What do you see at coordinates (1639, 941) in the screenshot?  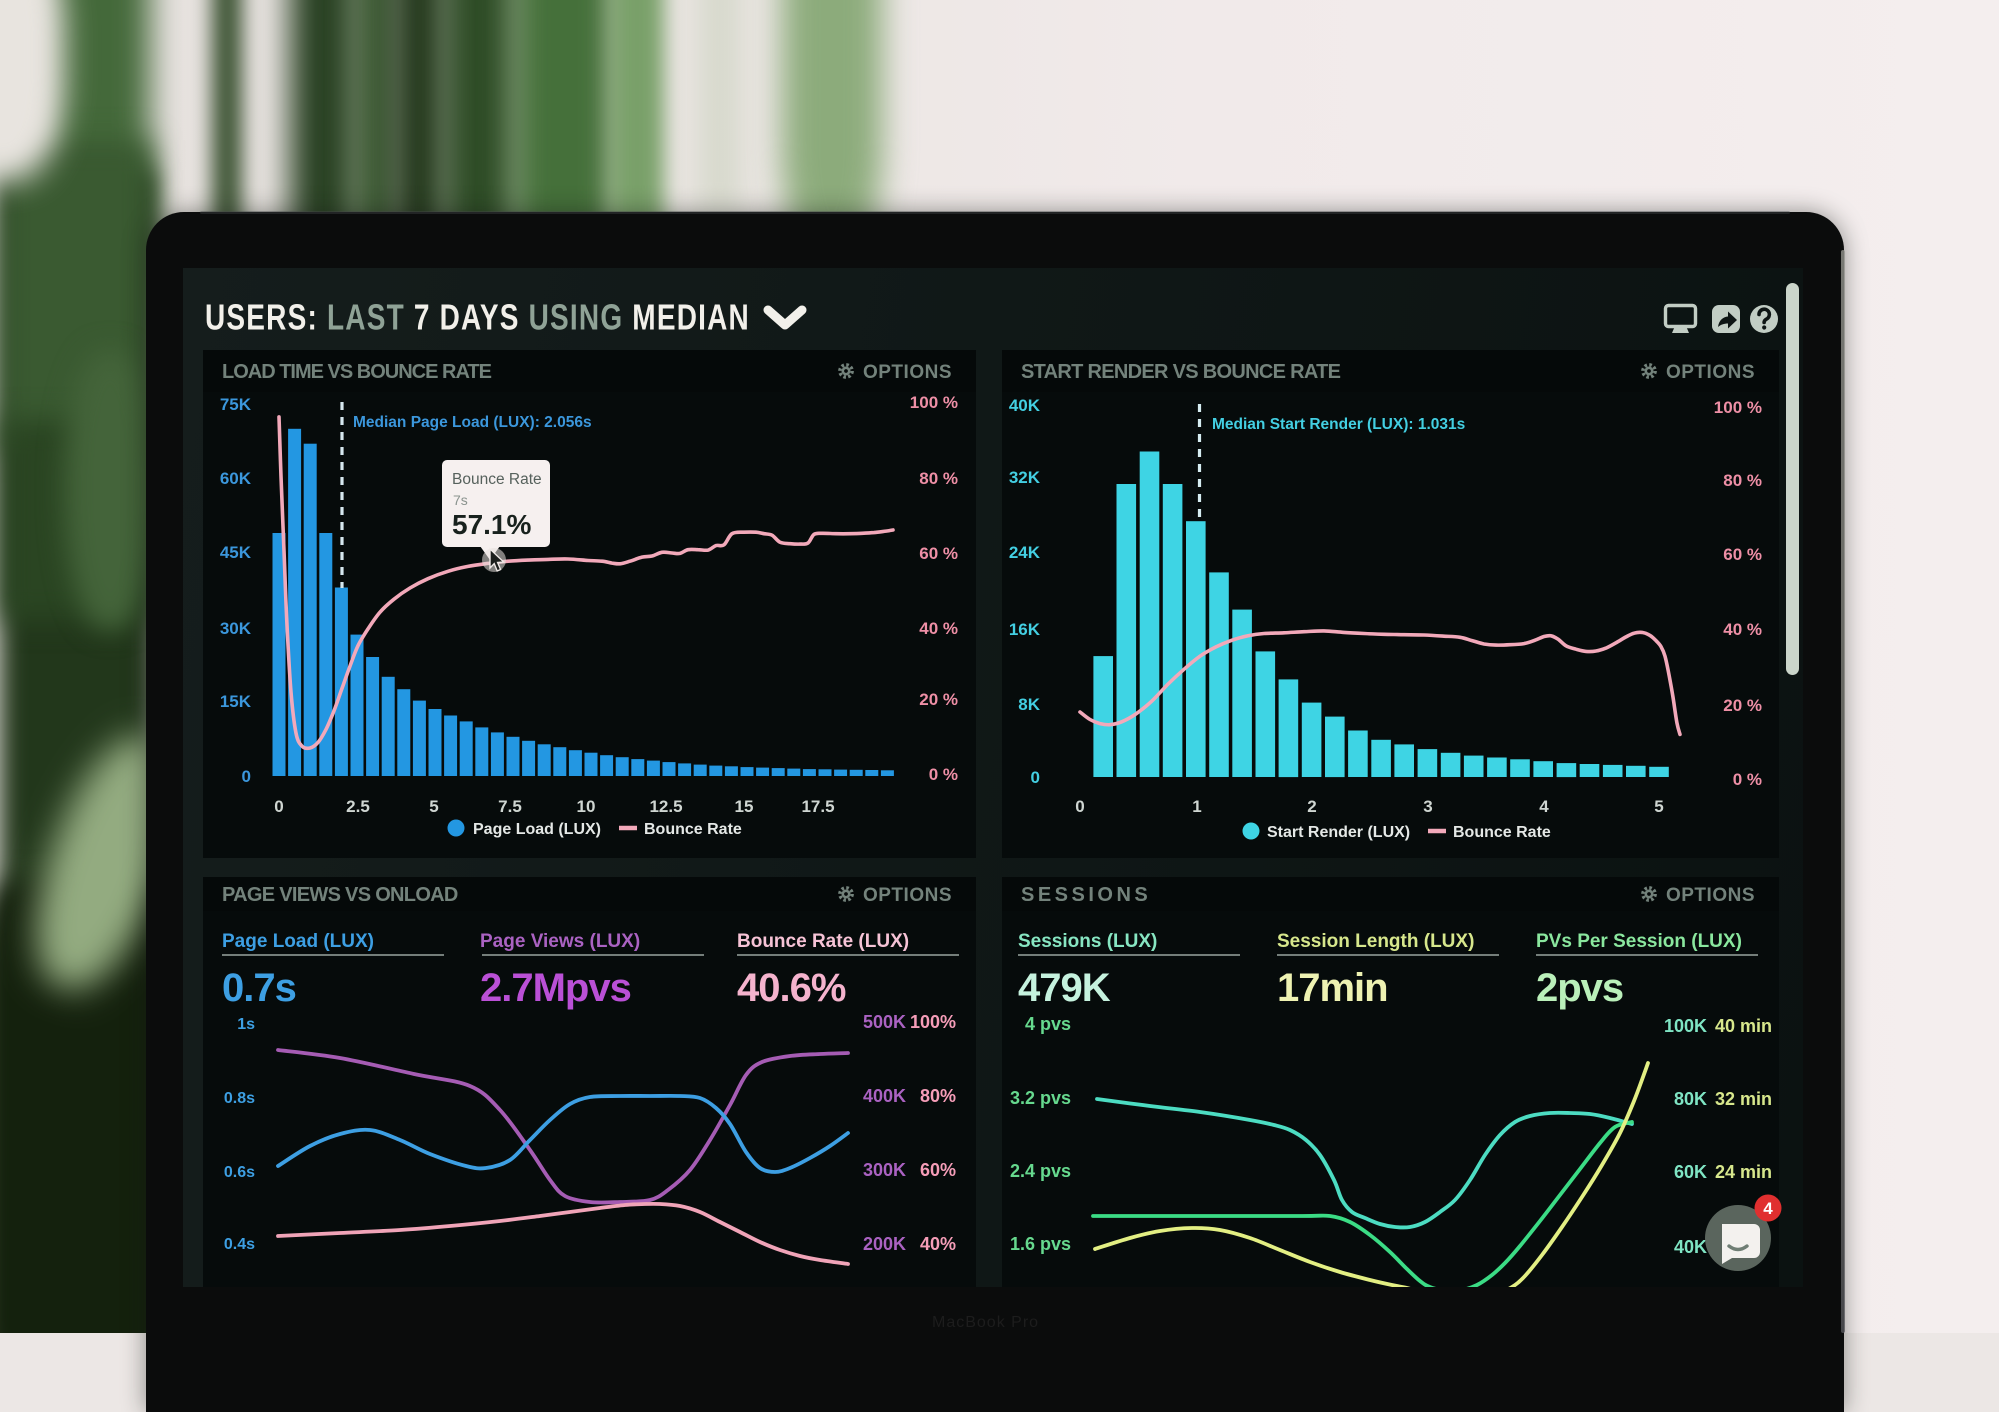 I see `svg-text: PVs Per Session (LUX)` at bounding box center [1639, 941].